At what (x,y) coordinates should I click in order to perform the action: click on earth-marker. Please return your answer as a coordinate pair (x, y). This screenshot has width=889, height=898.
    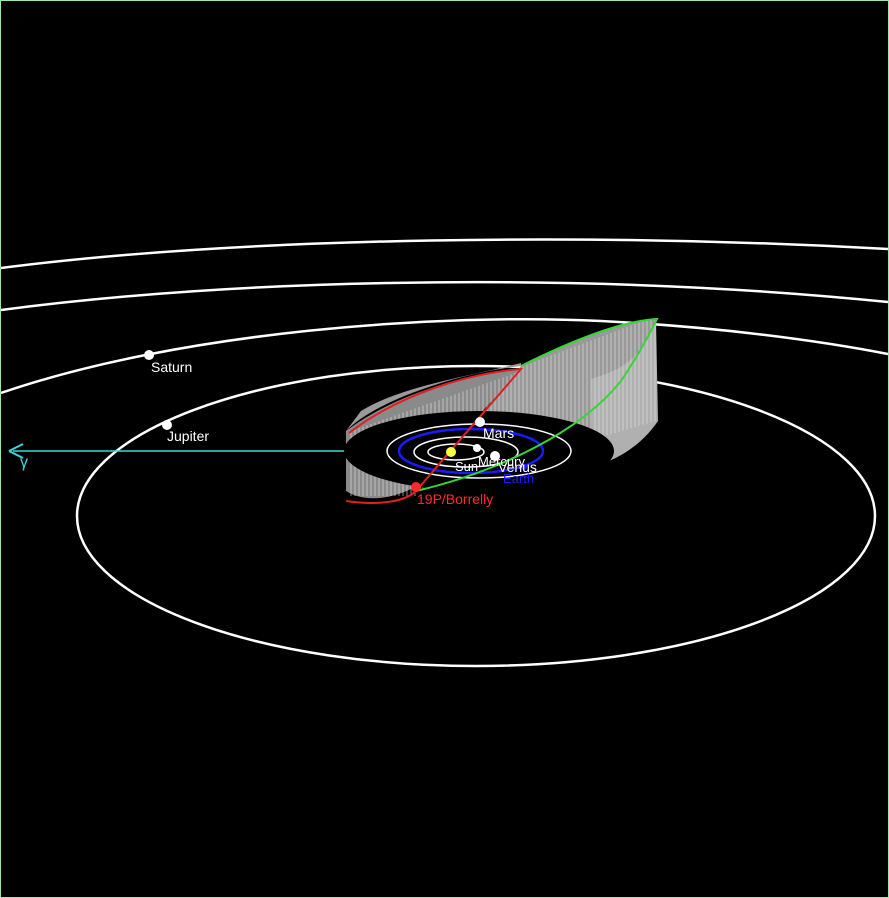
    Looking at the image, I should click on (524, 467).